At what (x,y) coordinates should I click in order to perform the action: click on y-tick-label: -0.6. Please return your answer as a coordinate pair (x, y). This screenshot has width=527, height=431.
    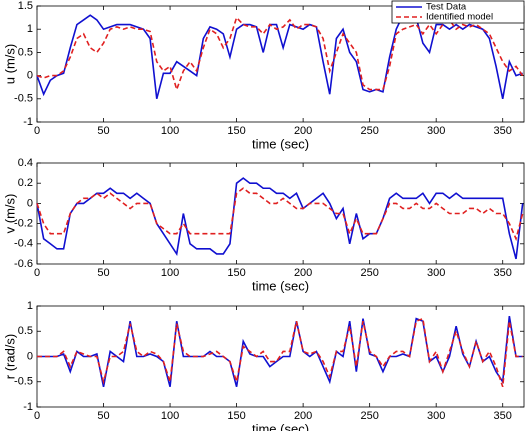
    Looking at the image, I should click on (23, 264).